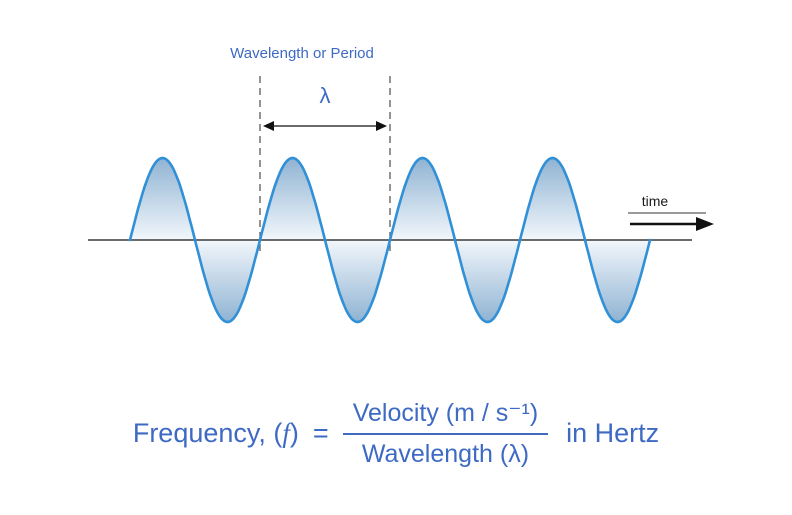 This screenshot has height=515, width=792. I want to click on open-paren: (, so click(278, 433).